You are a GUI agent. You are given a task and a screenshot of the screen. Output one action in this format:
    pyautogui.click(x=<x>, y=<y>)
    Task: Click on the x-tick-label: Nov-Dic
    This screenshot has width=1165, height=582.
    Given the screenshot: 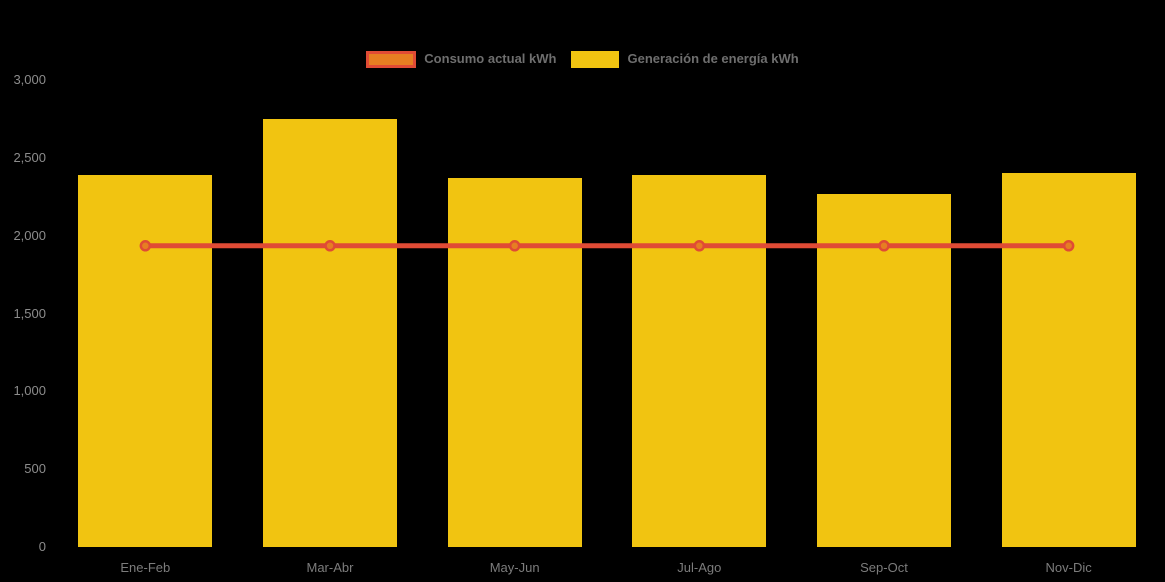 What is the action you would take?
    pyautogui.click(x=1068, y=567)
    